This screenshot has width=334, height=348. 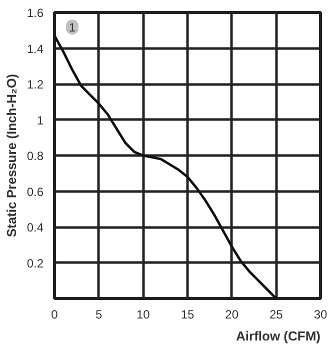 What do you see at coordinates (54, 315) in the screenshot?
I see `x-tick-label: 0` at bounding box center [54, 315].